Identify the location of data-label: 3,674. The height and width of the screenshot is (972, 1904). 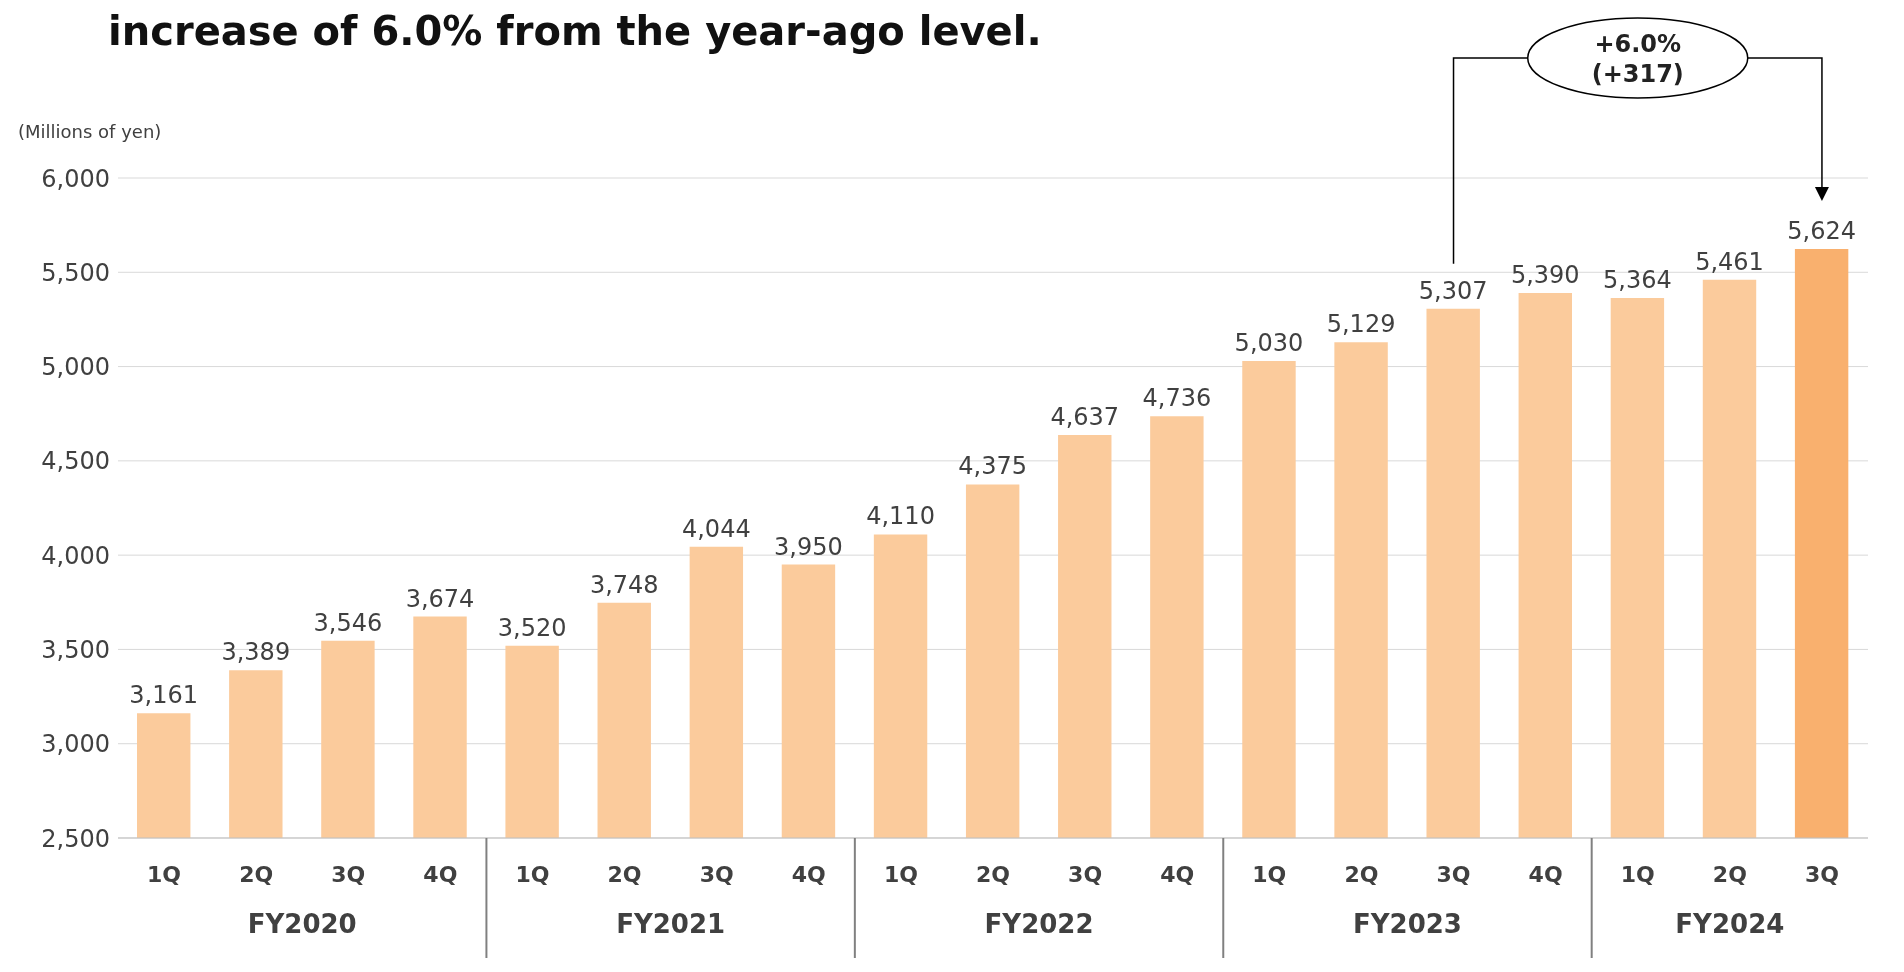
(440, 598).